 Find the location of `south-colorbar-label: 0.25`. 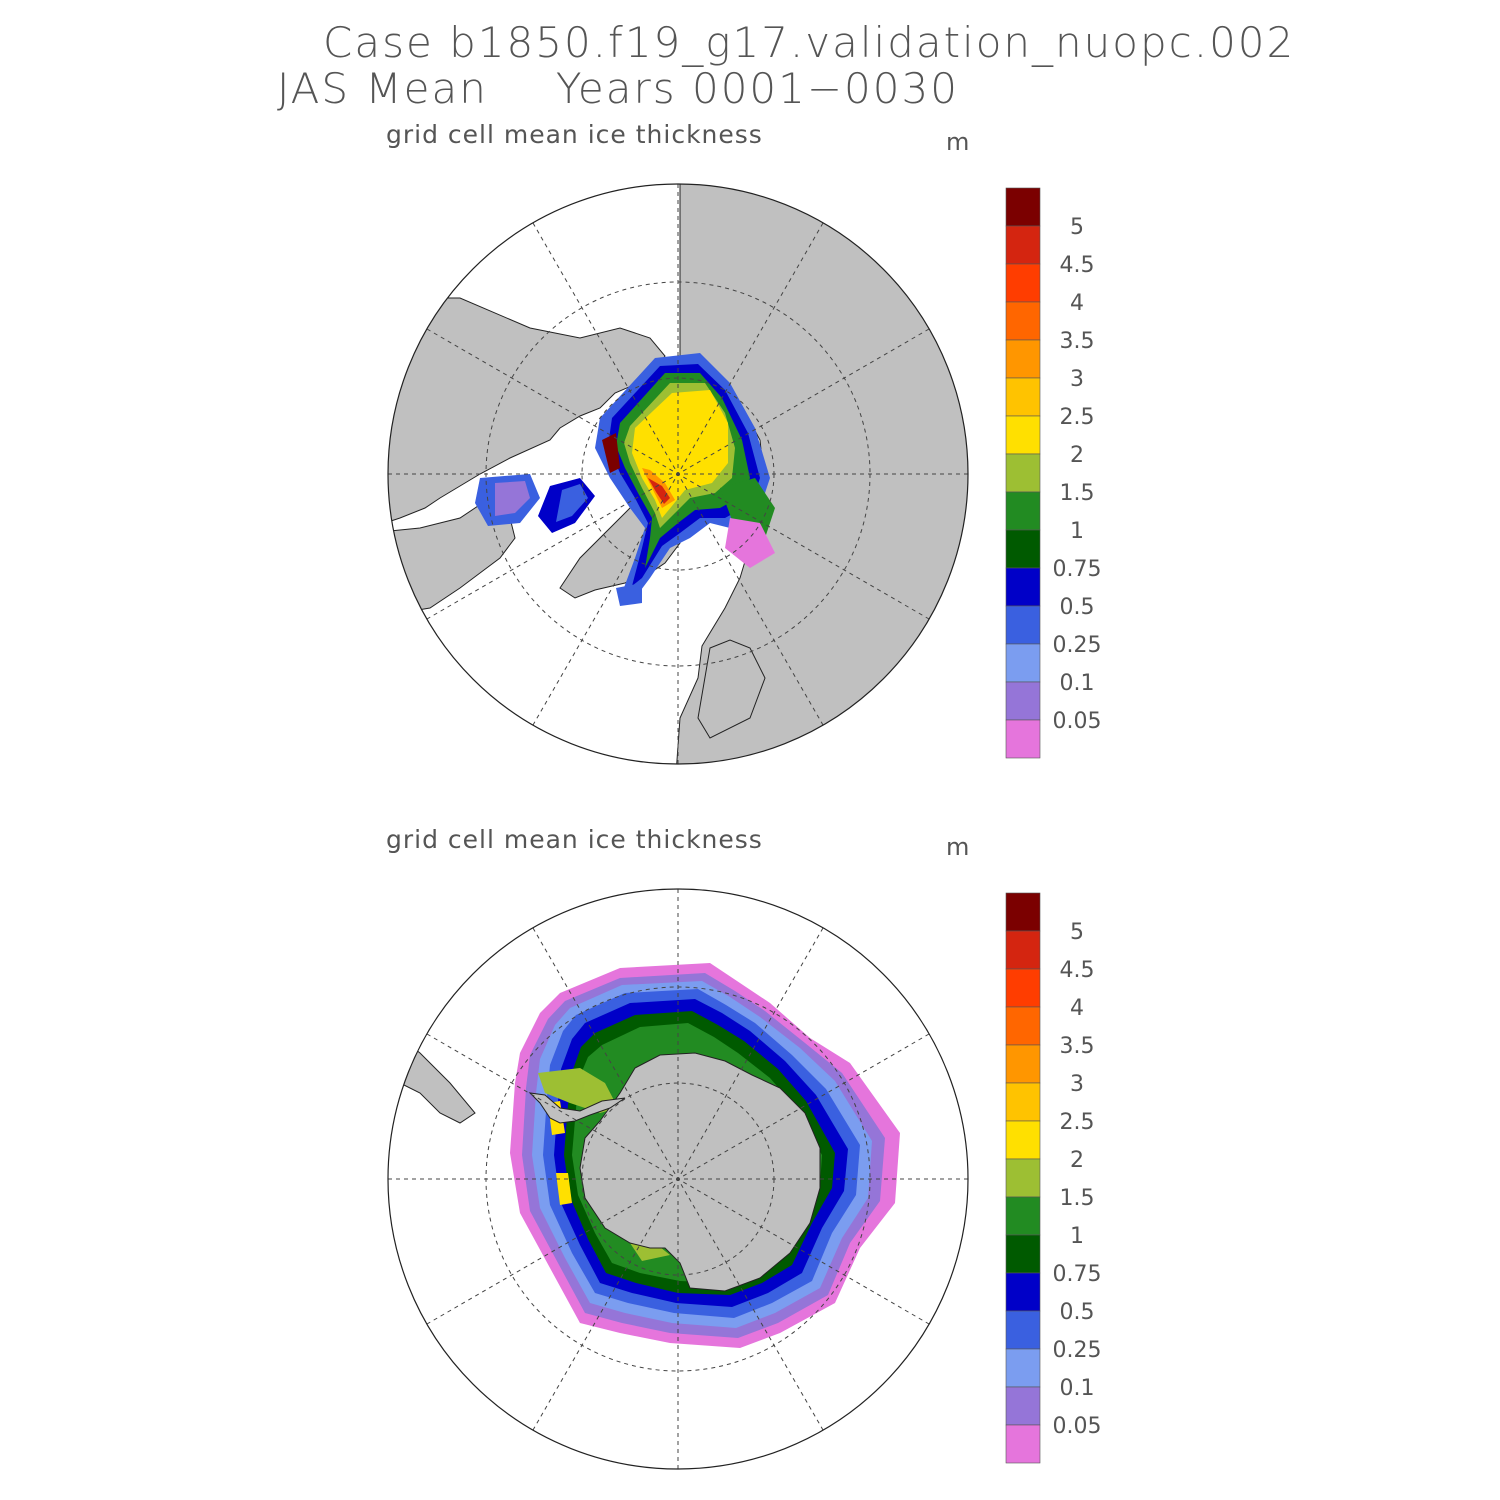

south-colorbar-label: 0.25 is located at coordinates (1077, 1350).